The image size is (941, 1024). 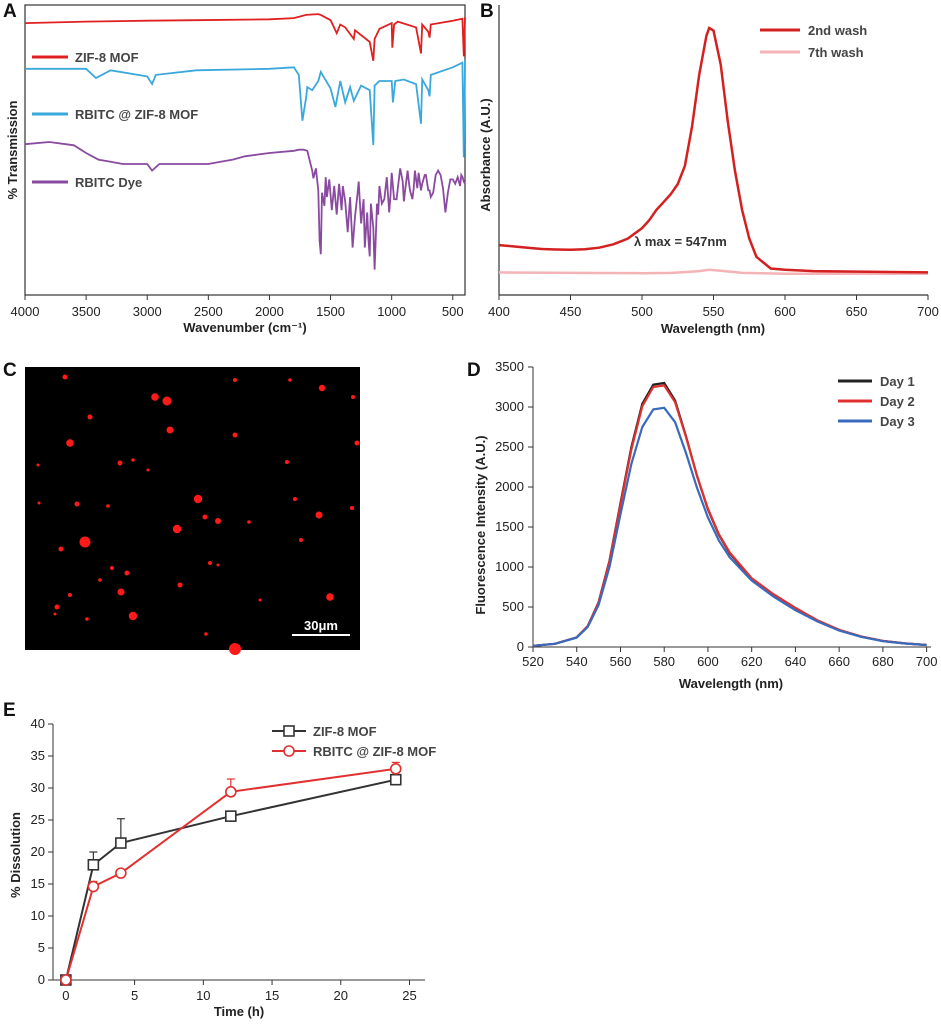 What do you see at coordinates (374, 751) in the screenshot?
I see `legend-label-rbitc-e: RBITC @ ZIF-8 MOF` at bounding box center [374, 751].